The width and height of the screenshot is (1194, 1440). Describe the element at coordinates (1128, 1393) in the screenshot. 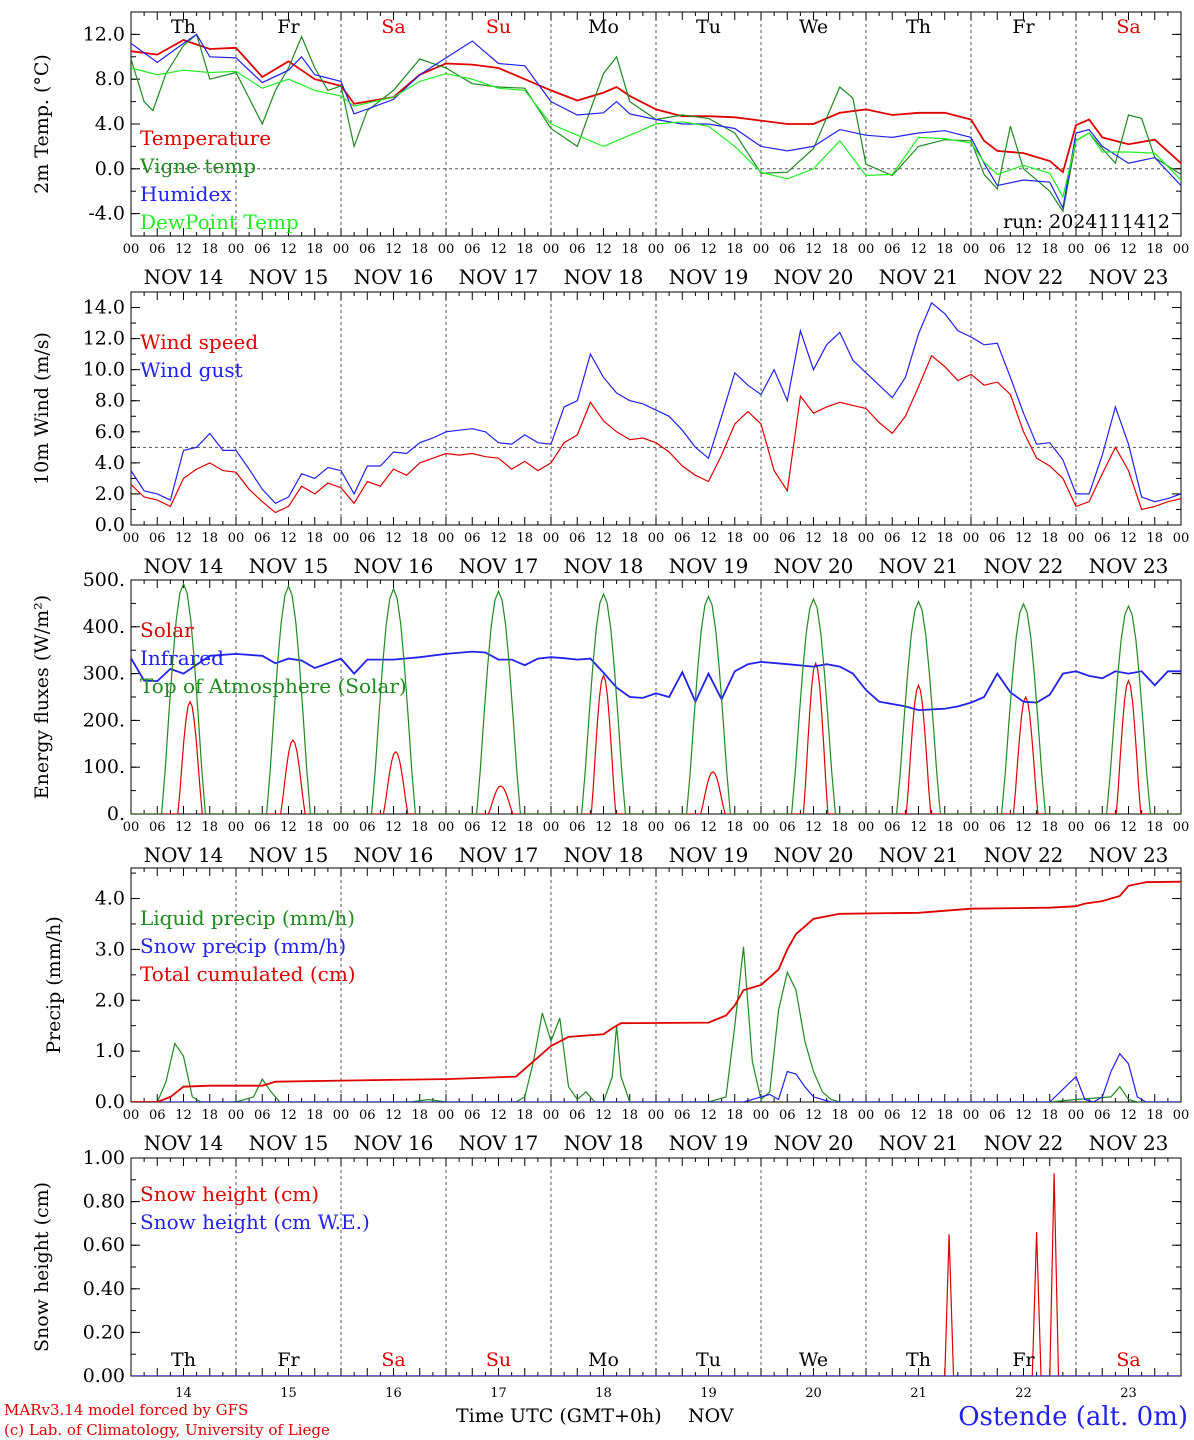

I see `day-number-label: 23` at that location.